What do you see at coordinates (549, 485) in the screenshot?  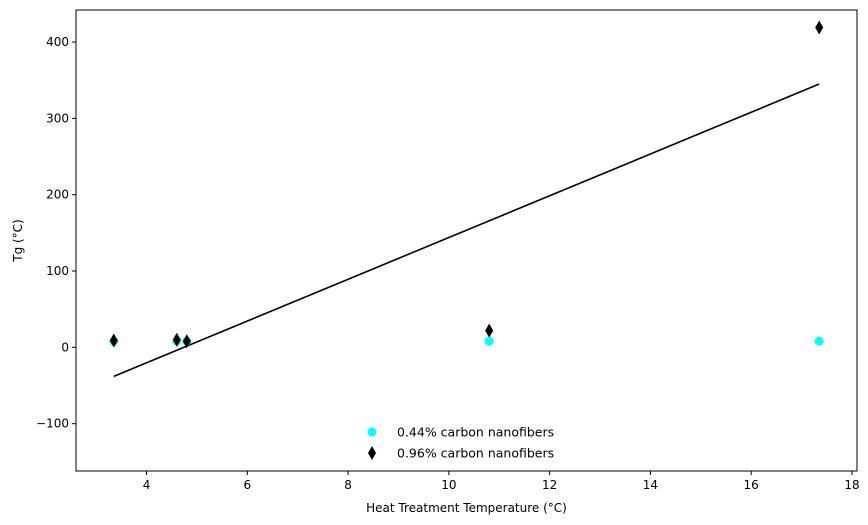 I see `x-tick-label: 12` at bounding box center [549, 485].